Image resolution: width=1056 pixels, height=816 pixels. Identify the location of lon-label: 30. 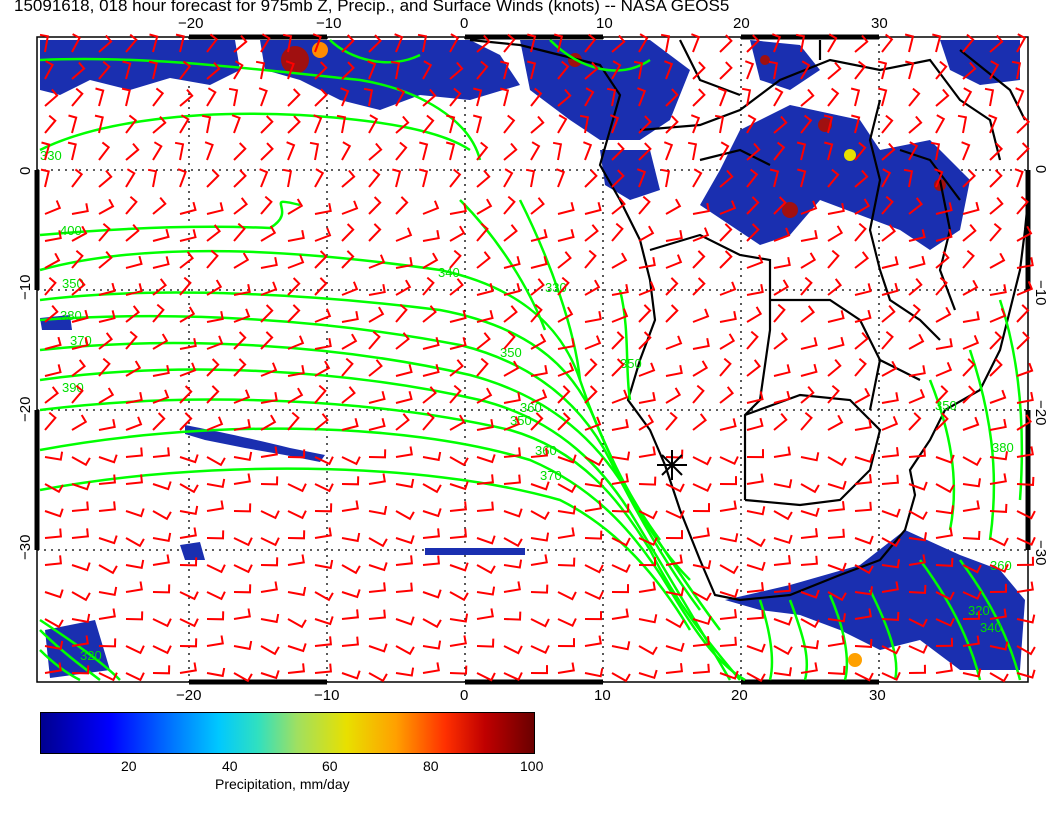
(877, 695).